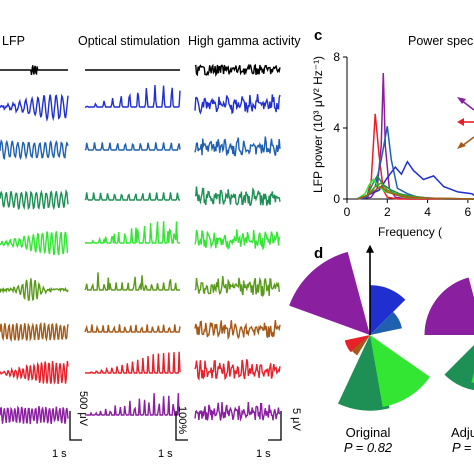 The height and width of the screenshot is (474, 474). What do you see at coordinates (83, 409) in the screenshot?
I see `lfp-amplitude-scale-label: 500 μV` at bounding box center [83, 409].